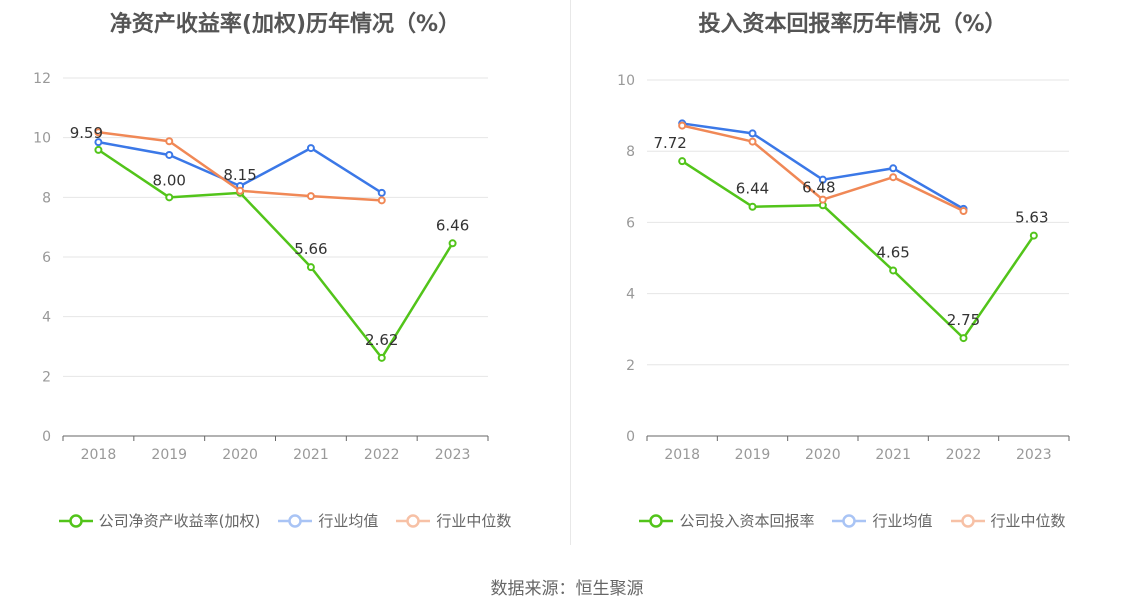  I want to click on data-label: 7.72, so click(669, 143).